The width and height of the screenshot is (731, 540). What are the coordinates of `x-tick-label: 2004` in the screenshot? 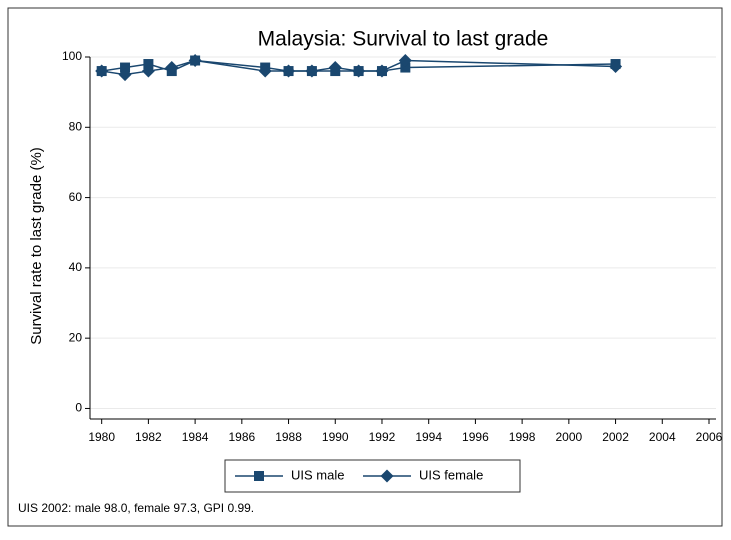 It's located at (662, 437).